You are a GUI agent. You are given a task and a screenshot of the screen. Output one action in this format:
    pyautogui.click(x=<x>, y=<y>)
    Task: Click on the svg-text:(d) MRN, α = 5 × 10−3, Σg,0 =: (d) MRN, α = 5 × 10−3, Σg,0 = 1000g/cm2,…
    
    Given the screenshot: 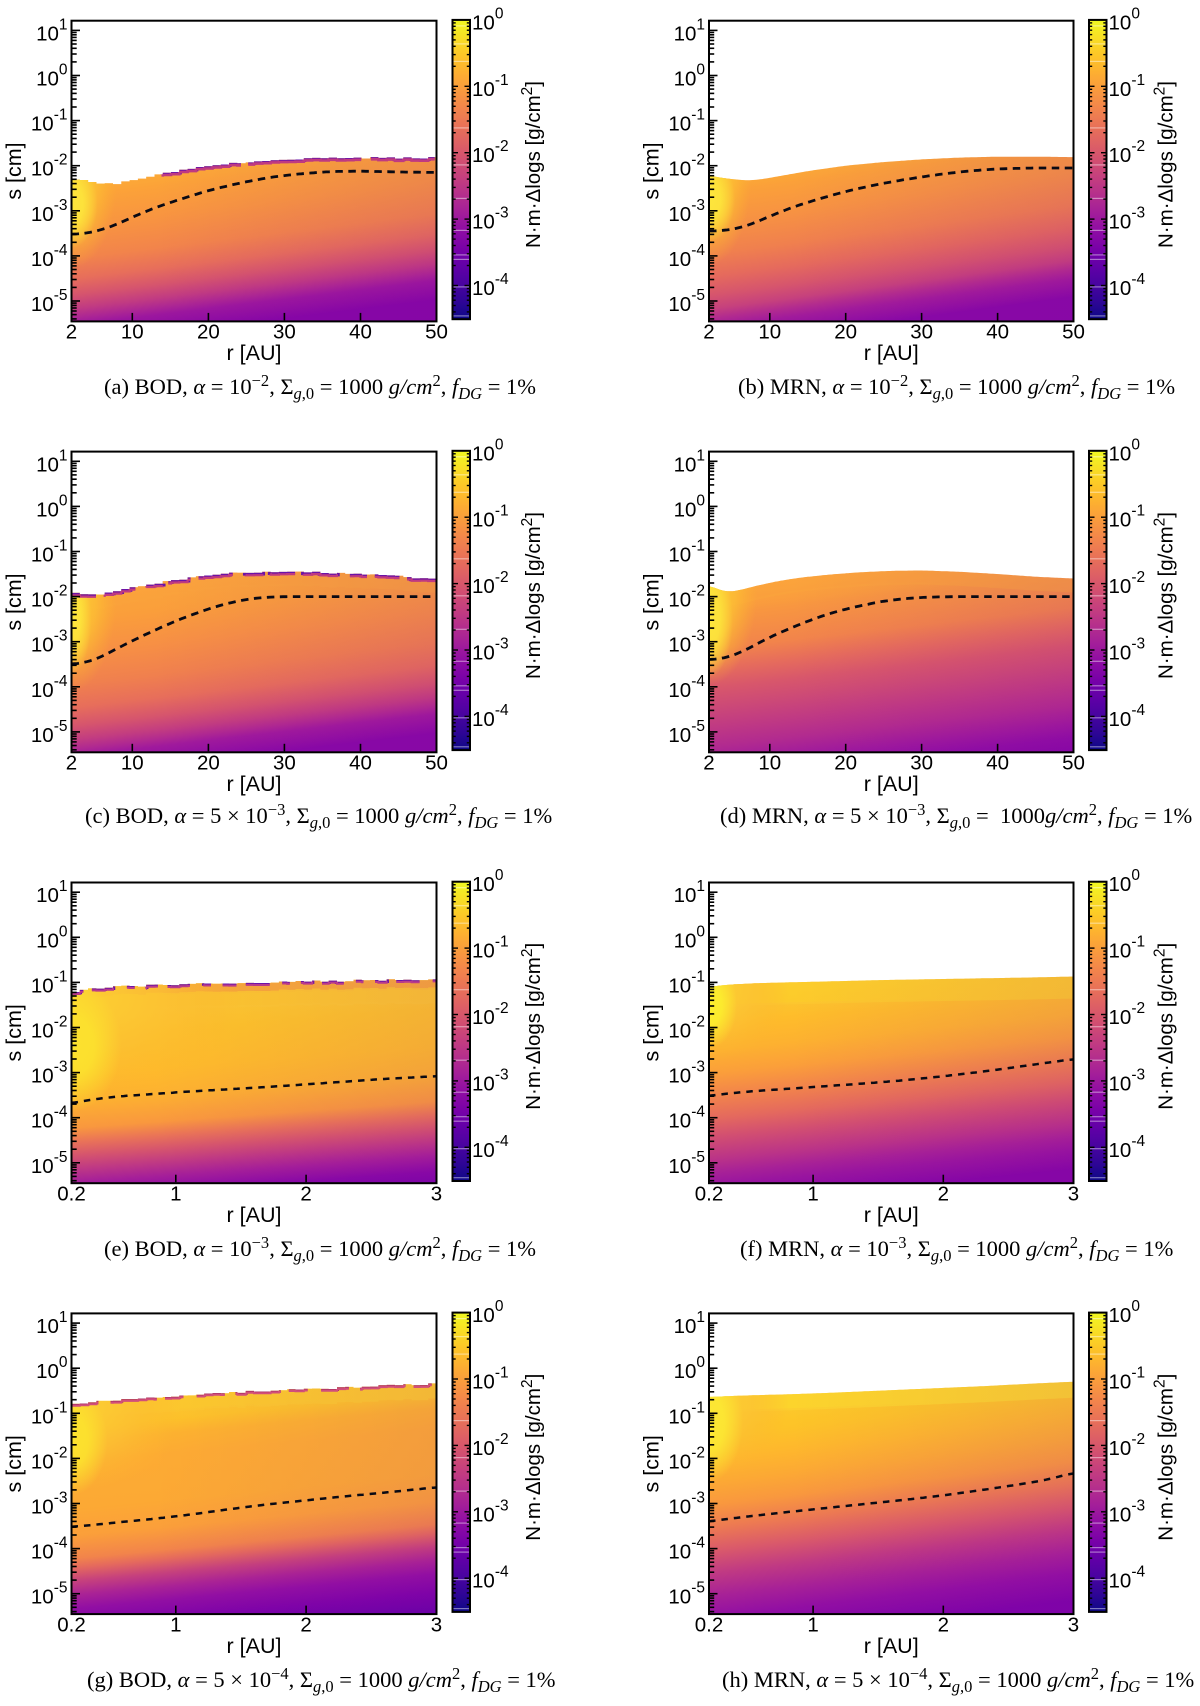 What is the action you would take?
    pyautogui.click(x=956, y=816)
    